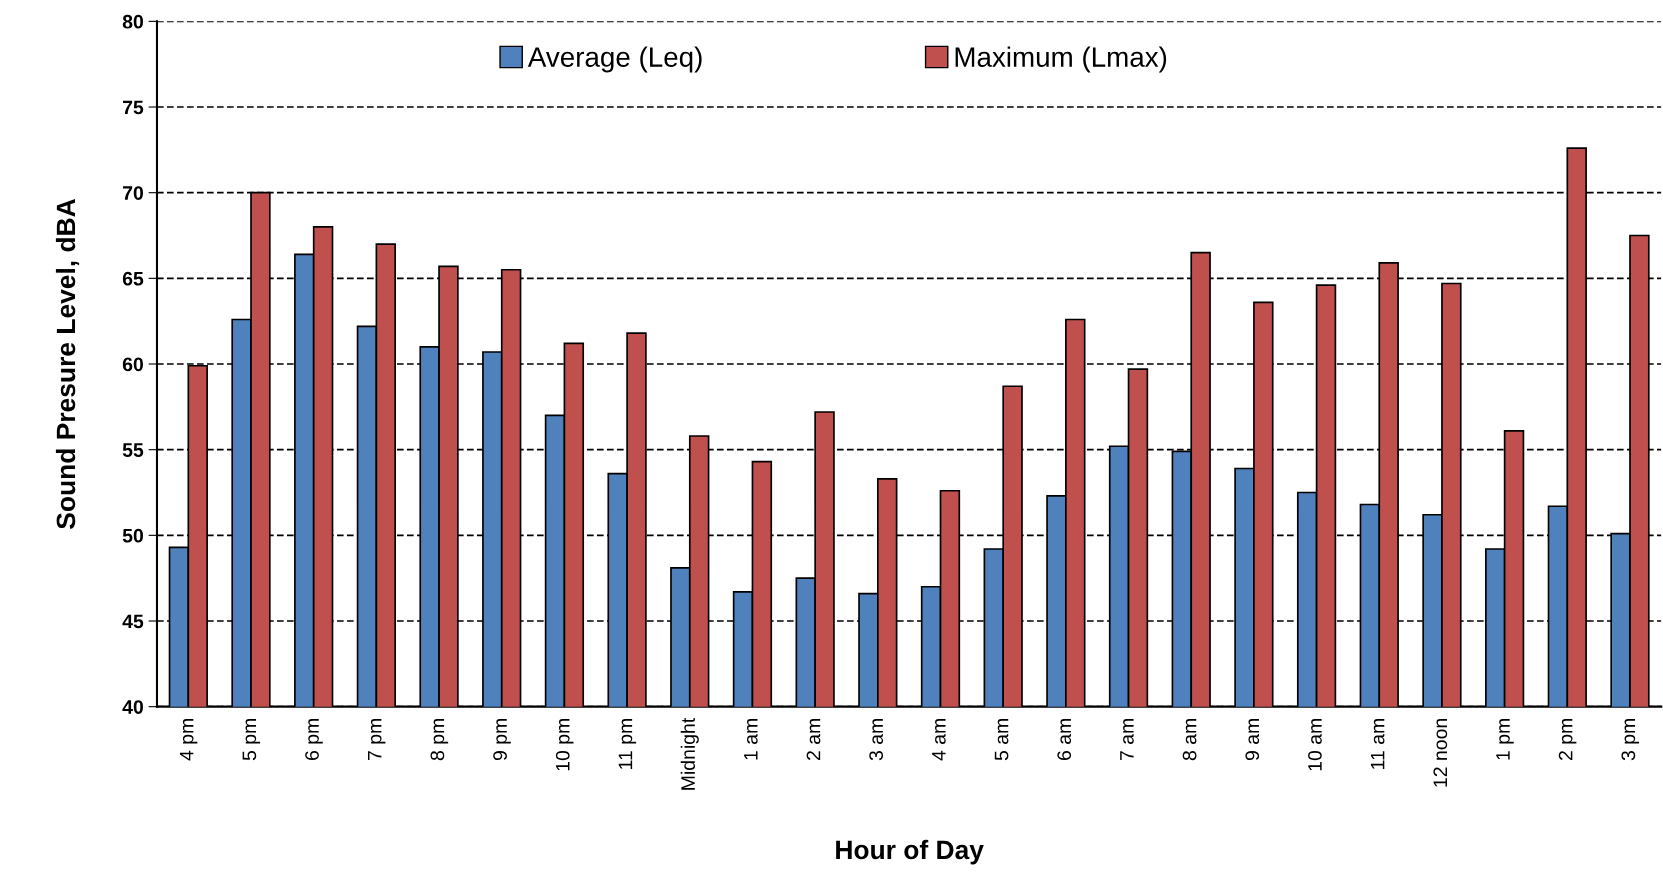 The image size is (1663, 890). Describe the element at coordinates (133, 193) in the screenshot. I see `y-tick-label: 70` at that location.